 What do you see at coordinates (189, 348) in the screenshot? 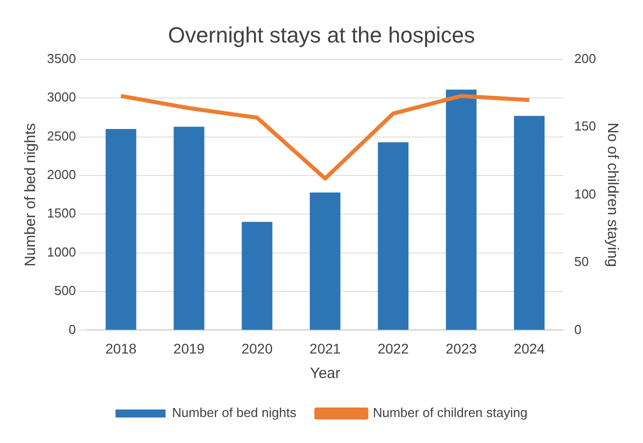
I see `x-tick-label: 2019` at bounding box center [189, 348].